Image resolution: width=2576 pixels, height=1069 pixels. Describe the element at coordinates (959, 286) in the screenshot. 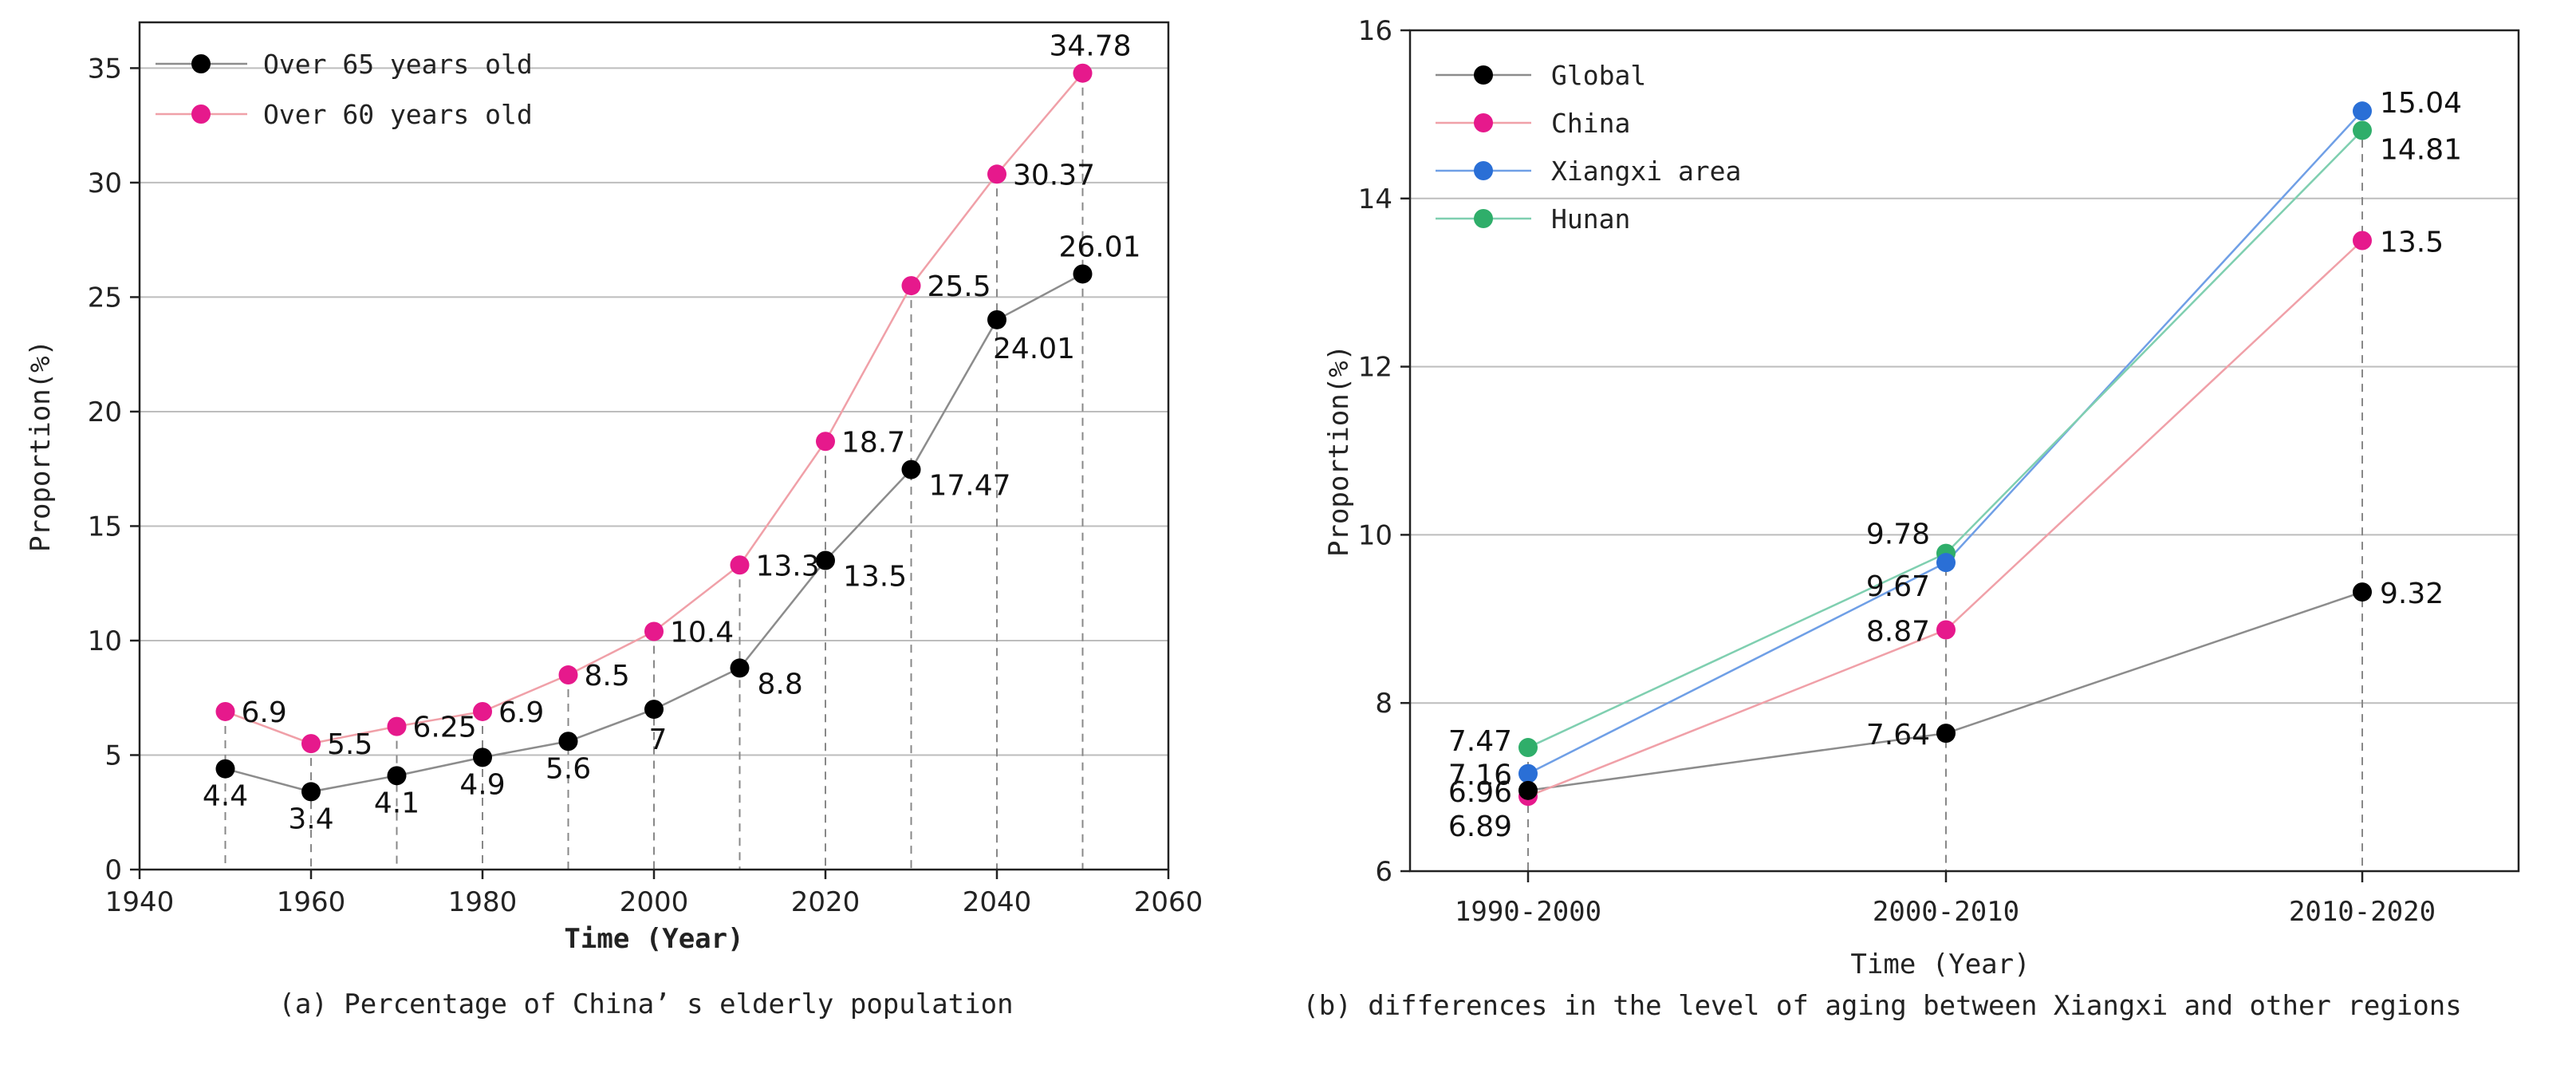

I see `data-label: 25.5` at that location.